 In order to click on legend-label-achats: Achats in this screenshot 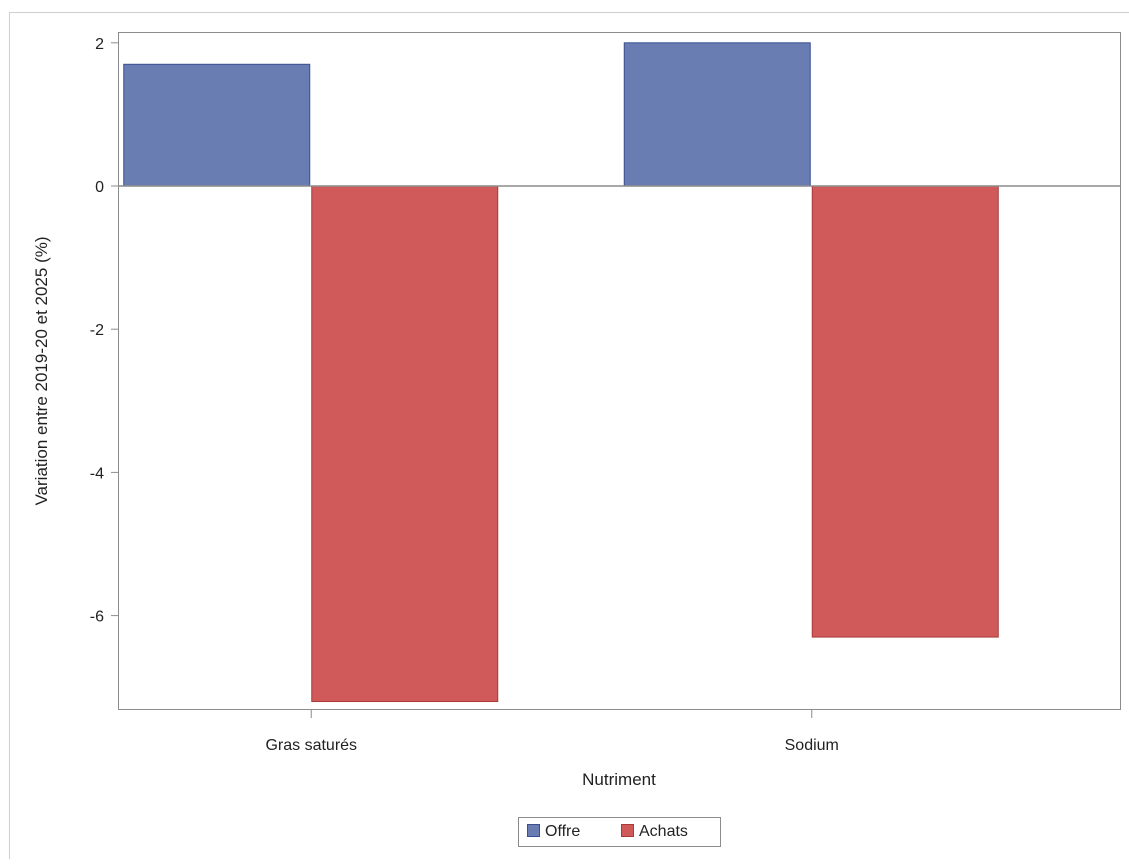, I will do `click(663, 831)`.